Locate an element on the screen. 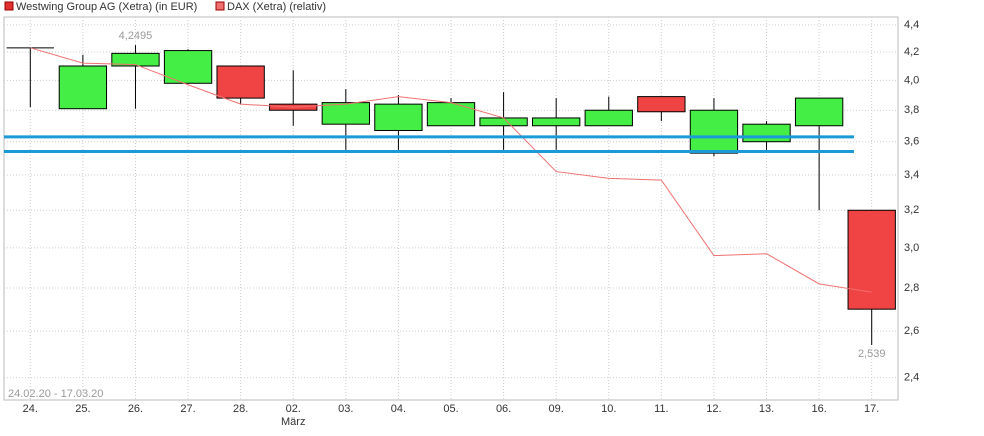  x-tick-label: 26. is located at coordinates (135, 409).